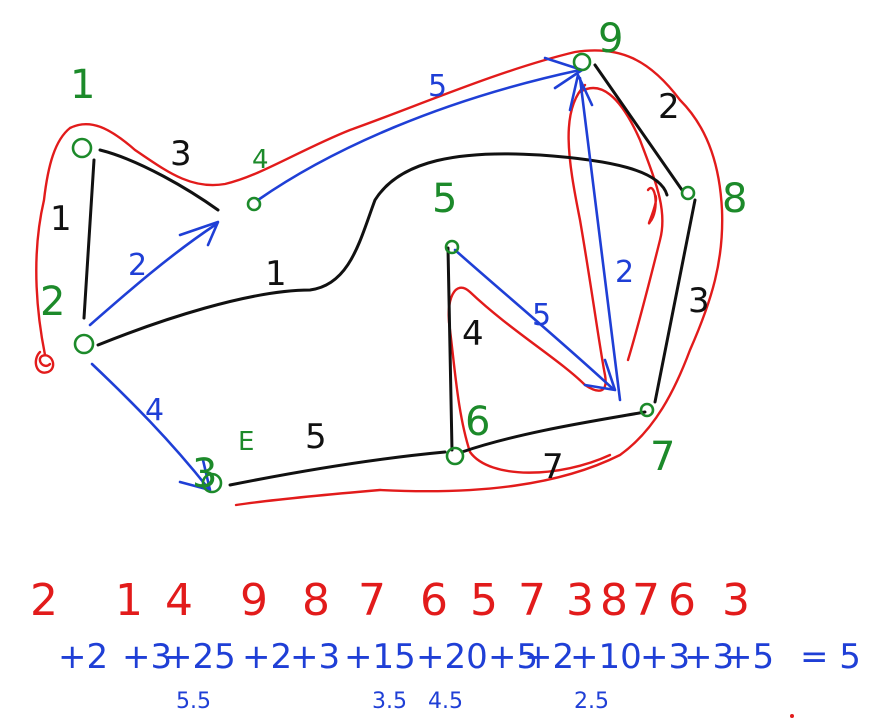  What do you see at coordinates (452, 657) in the screenshot?
I see `cost-term: +20` at bounding box center [452, 657].